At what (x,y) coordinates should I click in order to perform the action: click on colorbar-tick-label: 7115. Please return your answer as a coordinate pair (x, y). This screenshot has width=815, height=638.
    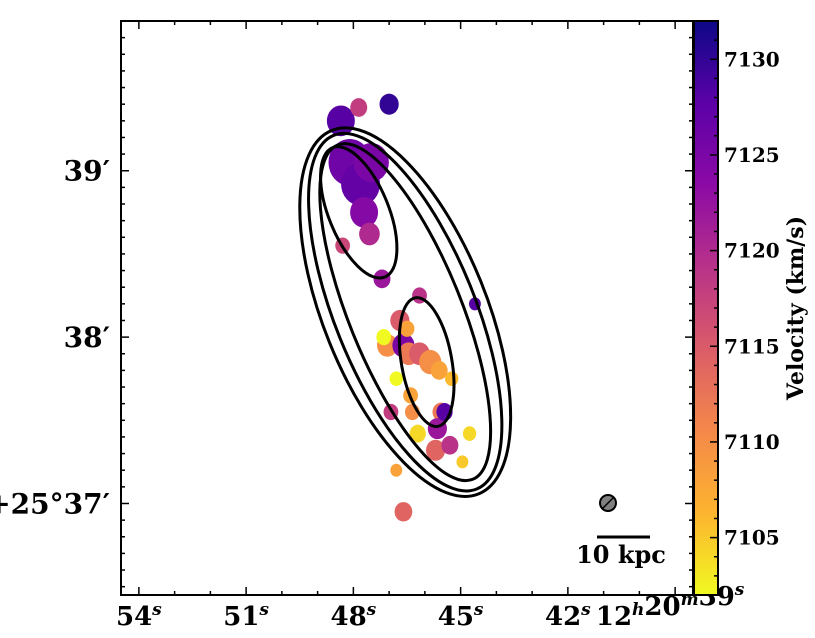
    Looking at the image, I should click on (752, 346).